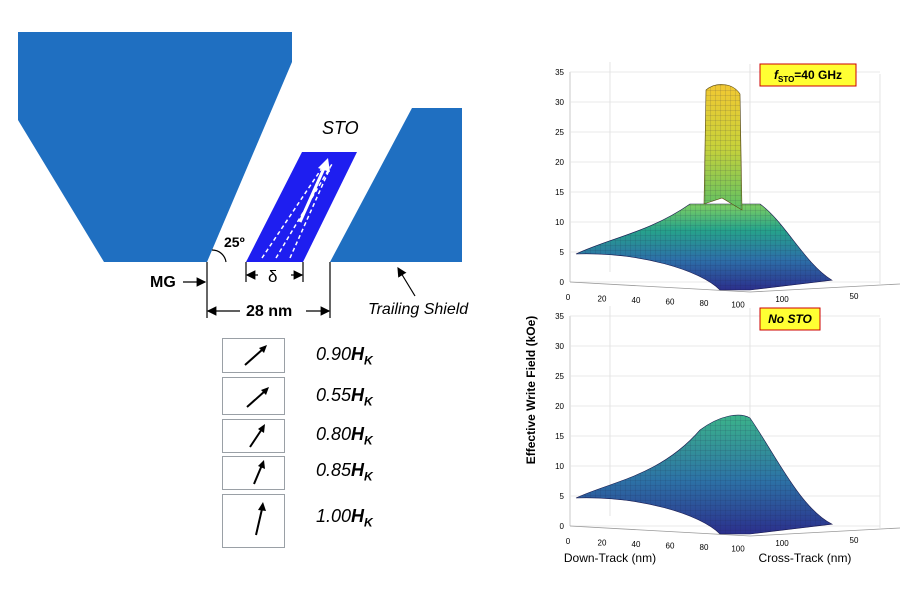 The height and width of the screenshot is (605, 900). I want to click on trailing-shield-pointer, so click(406, 281).